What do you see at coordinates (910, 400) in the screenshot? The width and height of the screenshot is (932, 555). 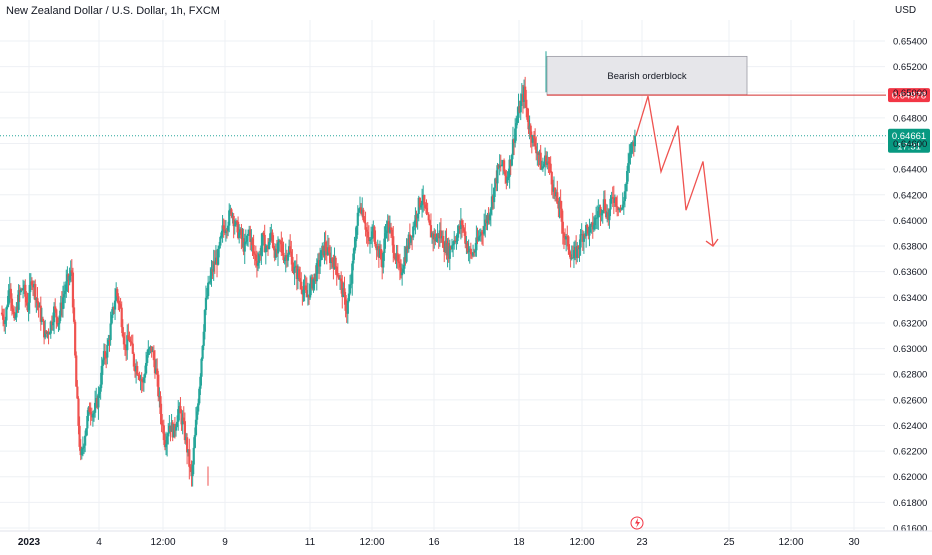 I see `y-tick-label: 0.62600` at bounding box center [910, 400].